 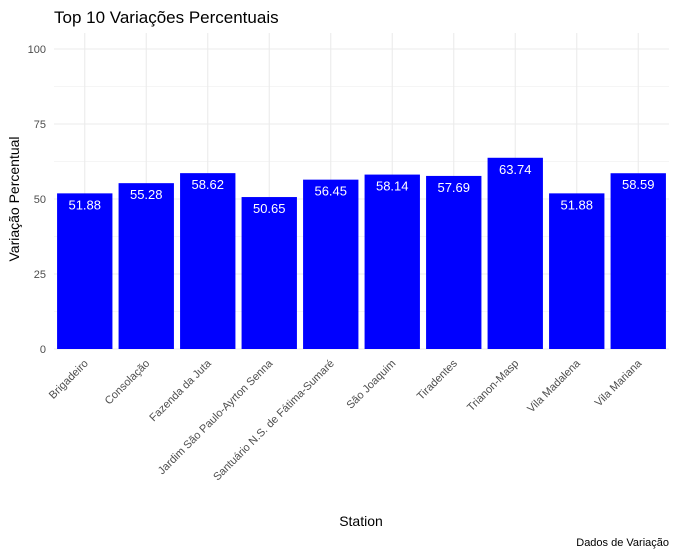 What do you see at coordinates (361, 521) in the screenshot?
I see `x-axis-title: Station` at bounding box center [361, 521].